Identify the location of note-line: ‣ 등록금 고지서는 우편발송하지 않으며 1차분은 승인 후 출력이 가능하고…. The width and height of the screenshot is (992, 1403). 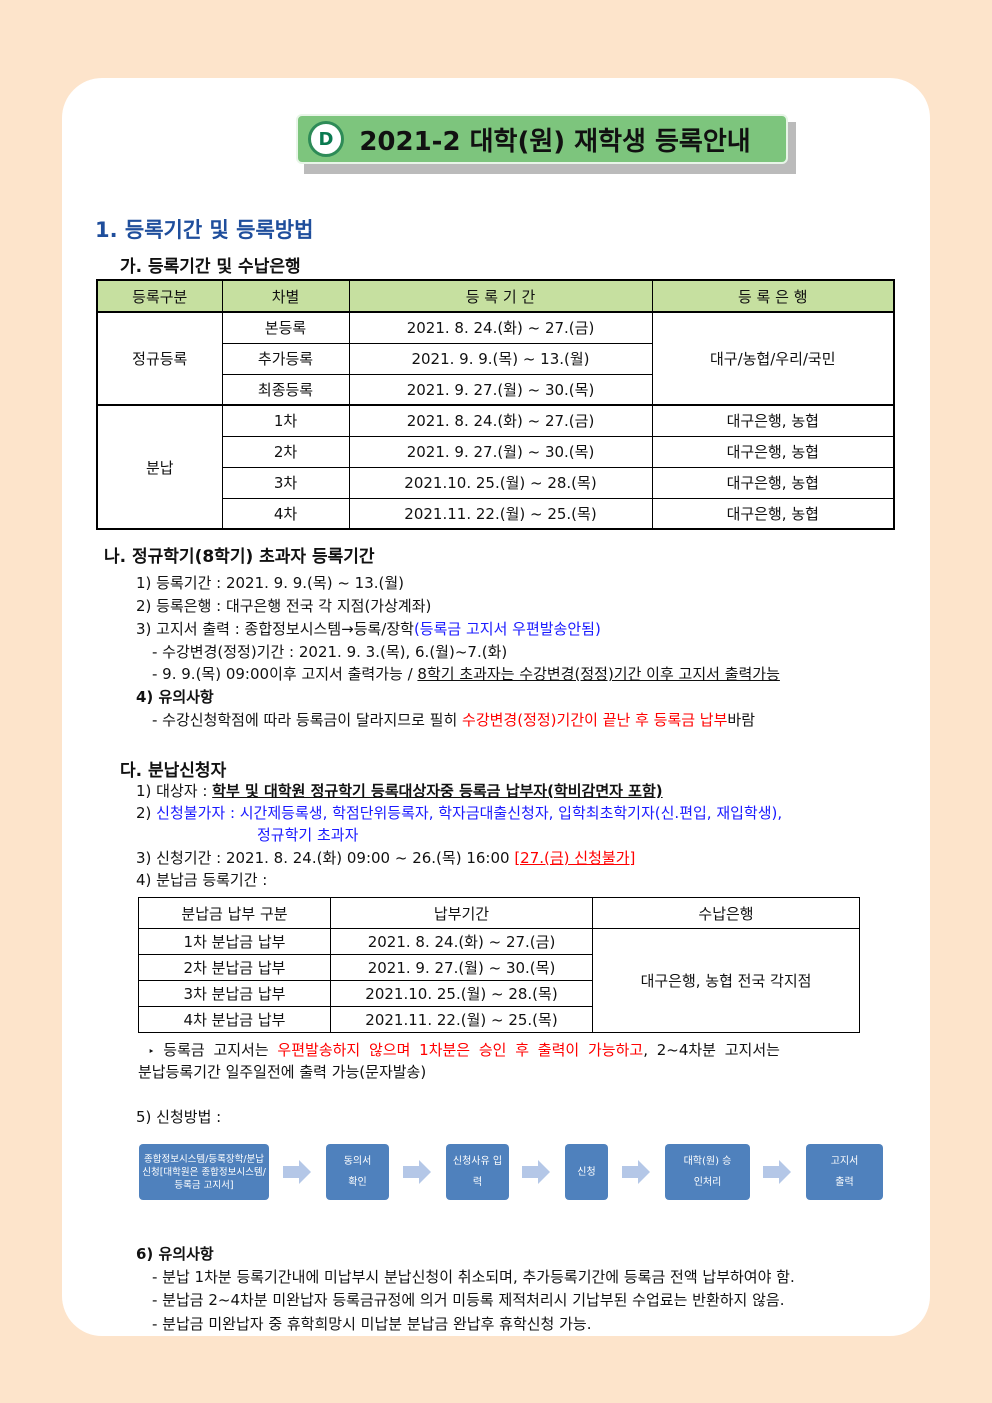
(464, 1050).